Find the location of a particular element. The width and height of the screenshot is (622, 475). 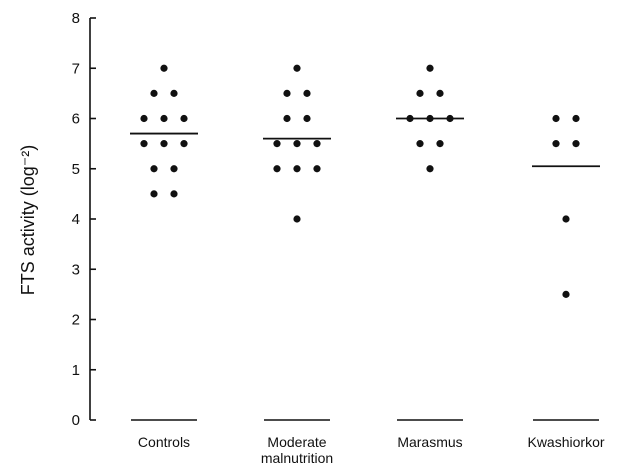

y-tick-label: 7 is located at coordinates (76, 68).